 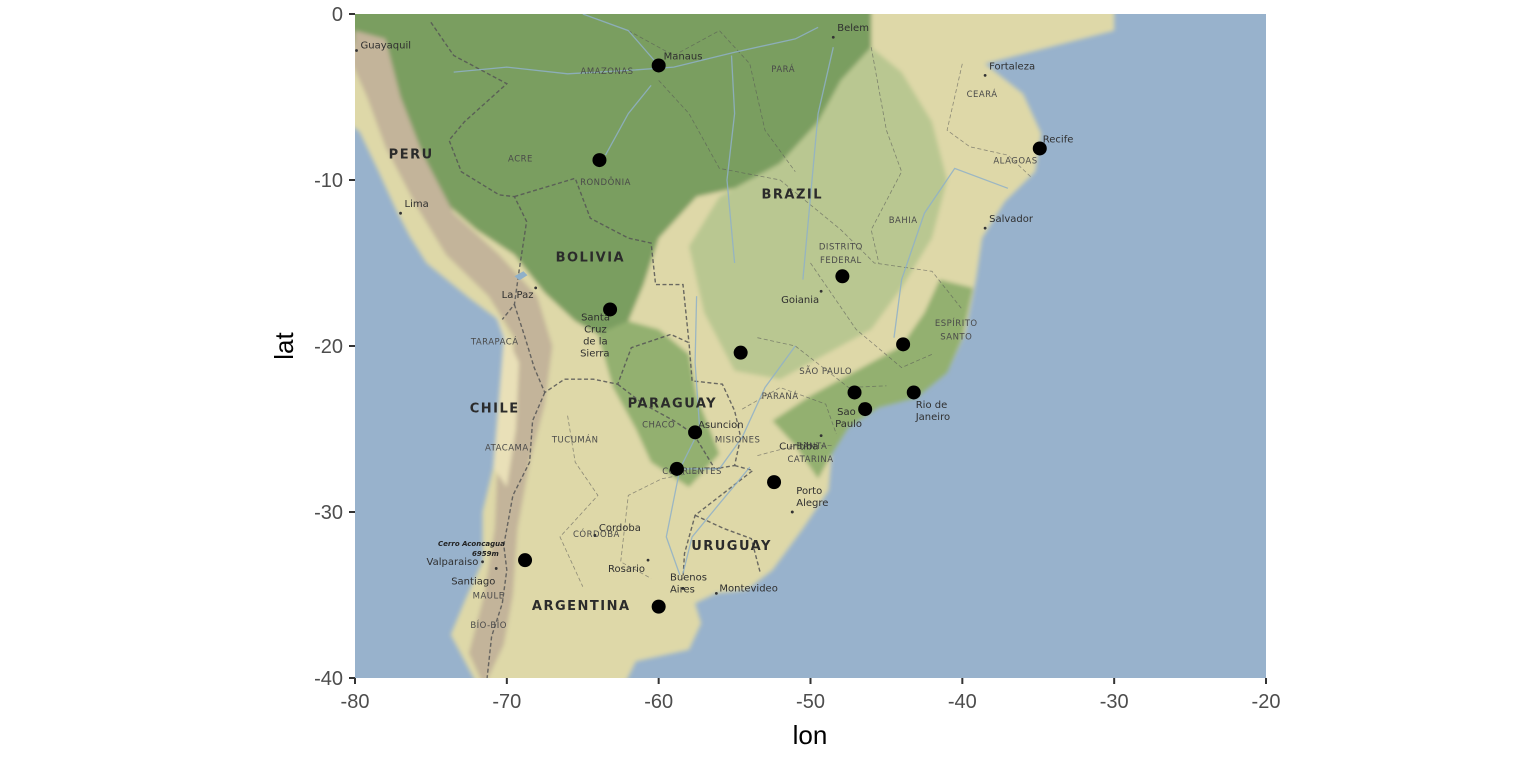 I want to click on region-label: SANTO, so click(x=956, y=337).